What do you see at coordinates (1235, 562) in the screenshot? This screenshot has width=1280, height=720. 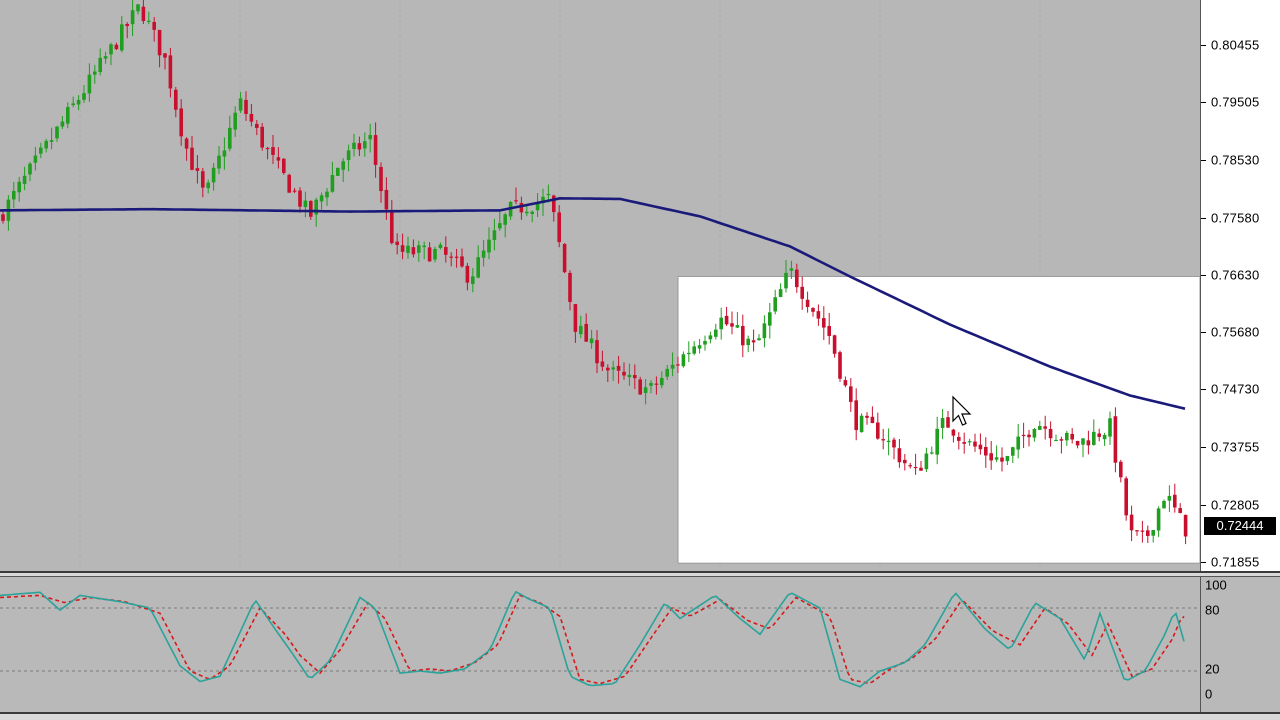 I see `price-tick-label: 0.71855` at bounding box center [1235, 562].